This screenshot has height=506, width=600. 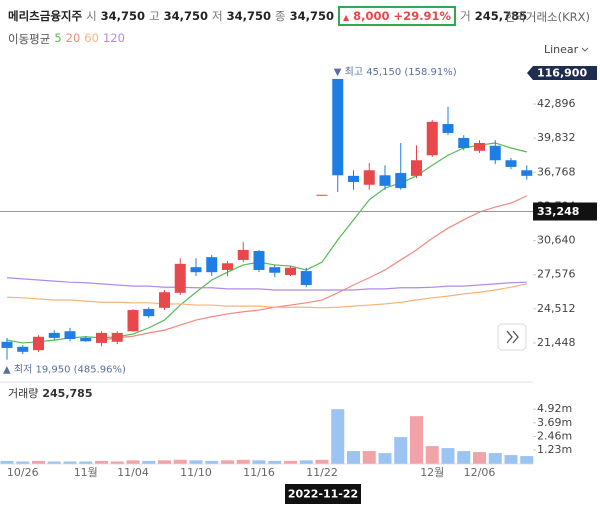 What do you see at coordinates (29, 39) in the screenshot?
I see `ma-legend-title: 이동평균` at bounding box center [29, 39].